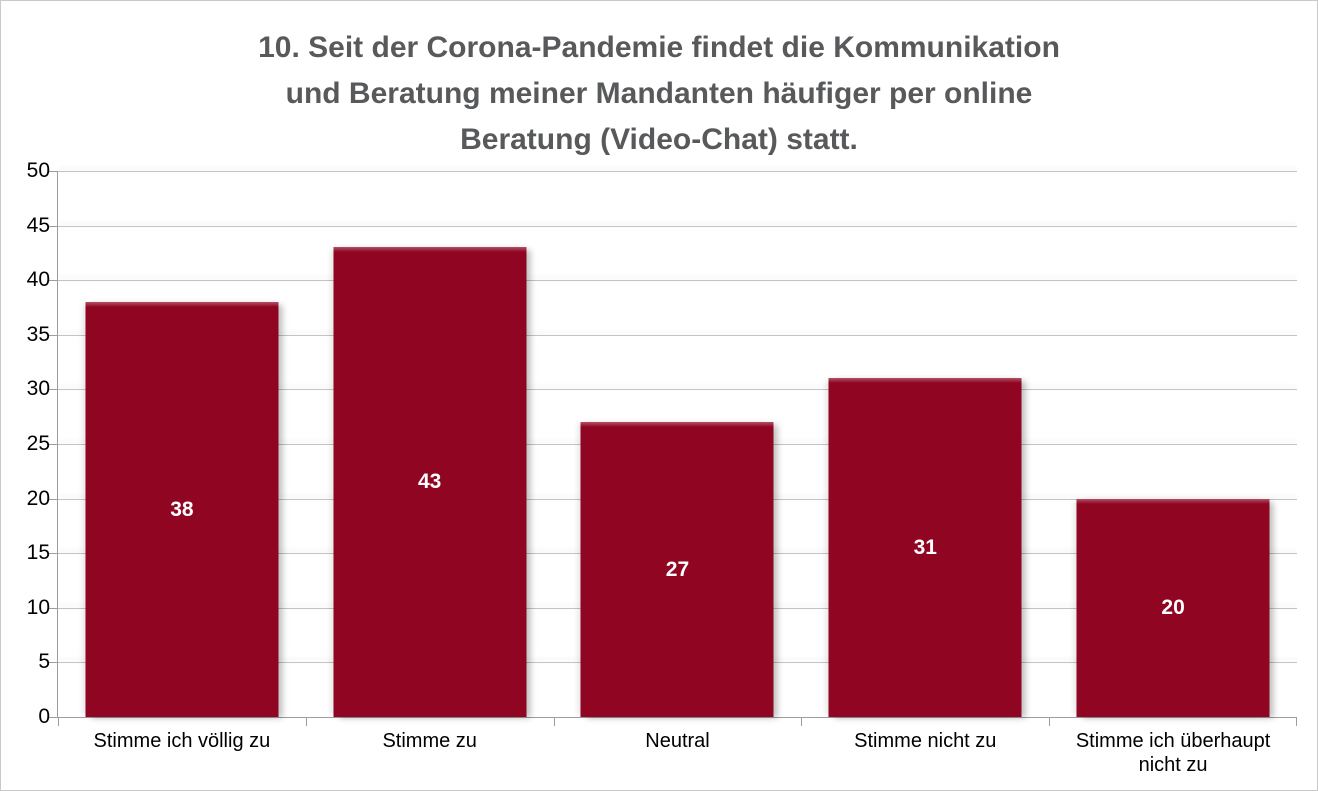 The height and width of the screenshot is (791, 1318). I want to click on y-tick-label-10: 10, so click(38, 607).